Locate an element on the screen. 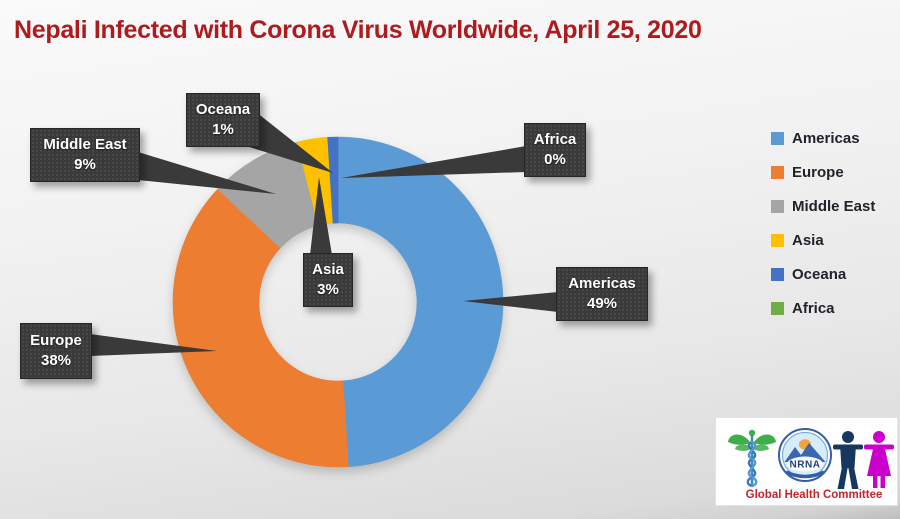  callout-percent-value: 38% is located at coordinates (56, 360).